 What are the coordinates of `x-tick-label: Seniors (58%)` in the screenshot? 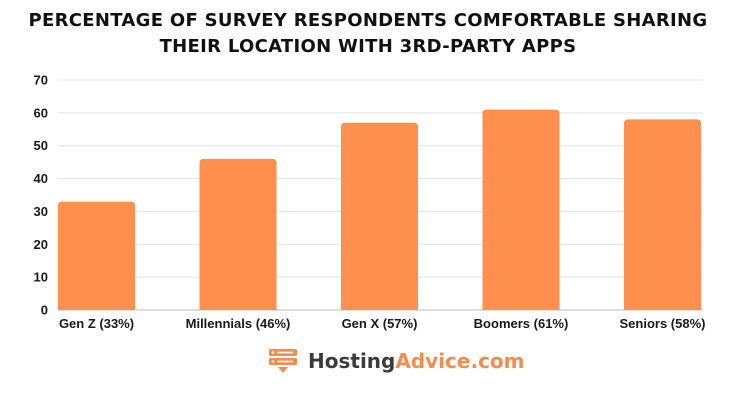 It's located at (663, 323).